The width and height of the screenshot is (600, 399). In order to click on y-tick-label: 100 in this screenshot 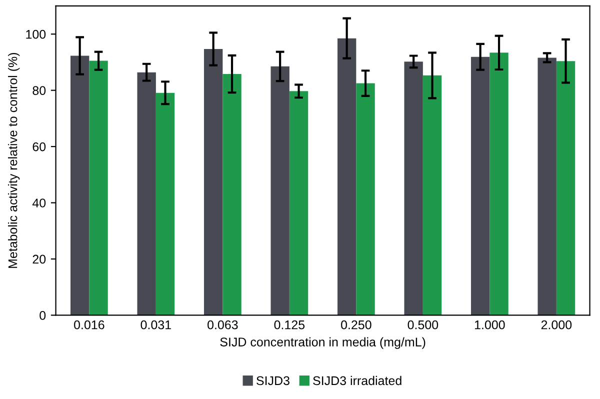, I will do `click(36, 34)`.